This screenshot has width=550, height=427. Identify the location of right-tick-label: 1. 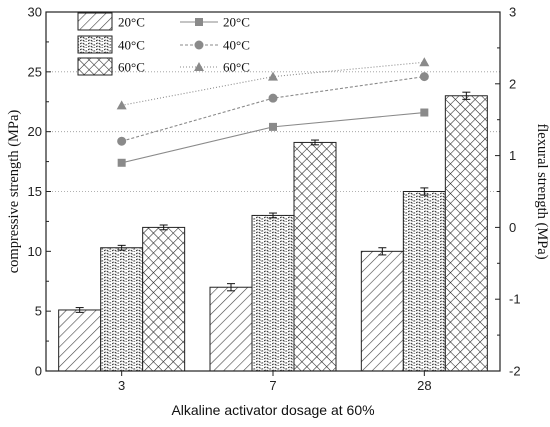
(512, 155).